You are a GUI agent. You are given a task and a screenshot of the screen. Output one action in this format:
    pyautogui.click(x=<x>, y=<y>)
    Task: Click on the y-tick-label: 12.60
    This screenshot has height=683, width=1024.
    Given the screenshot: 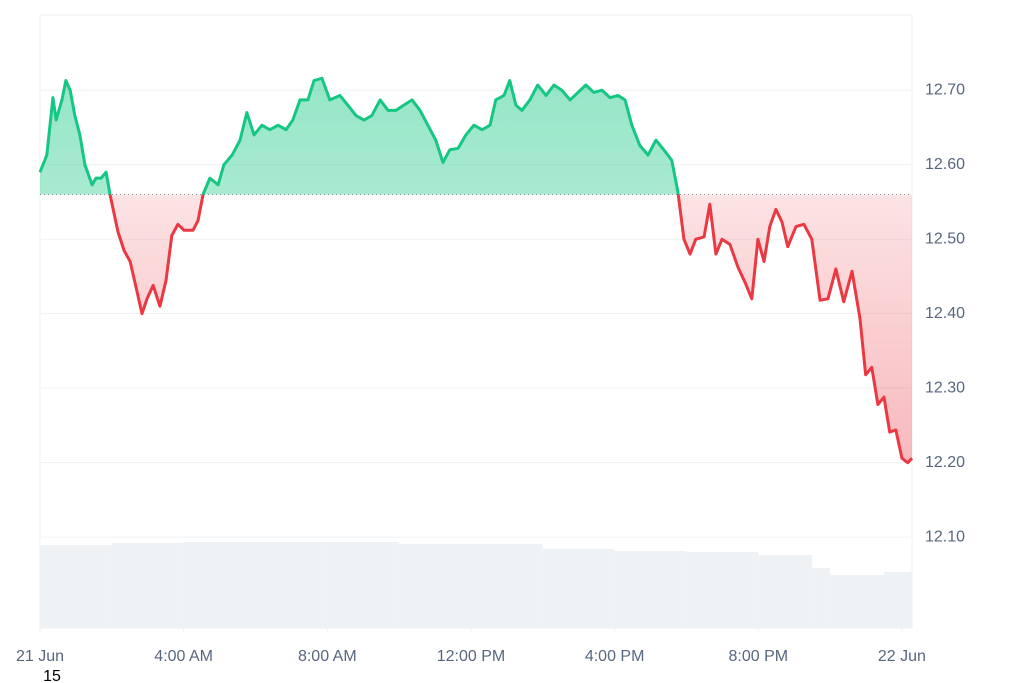 What is the action you would take?
    pyautogui.click(x=945, y=164)
    